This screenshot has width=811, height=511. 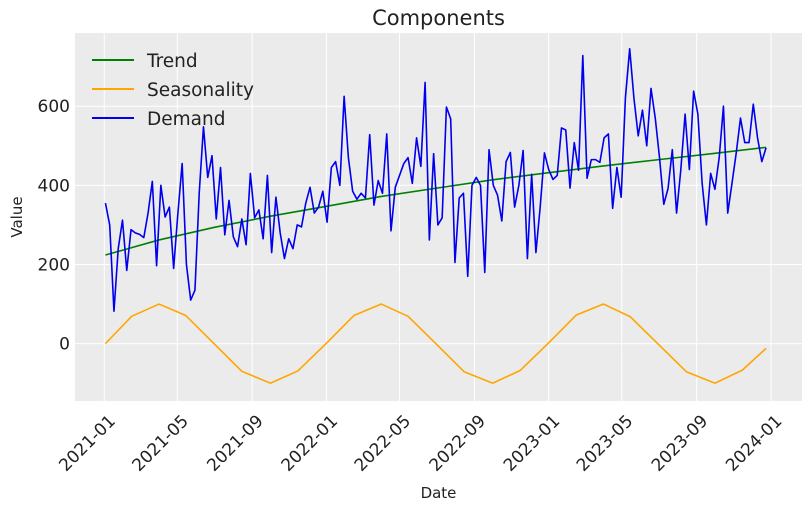 What do you see at coordinates (54, 186) in the screenshot?
I see `y-tick-label-400: 400` at bounding box center [54, 186].